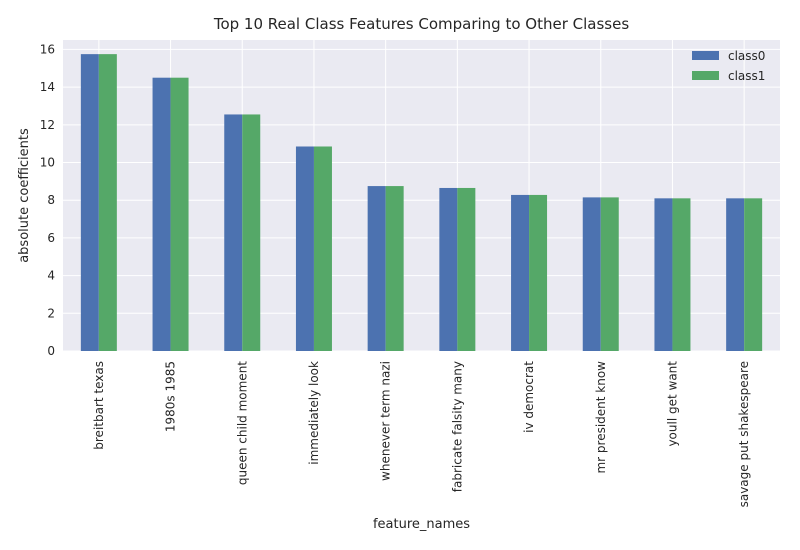  What do you see at coordinates (24, 195) in the screenshot?
I see `y-axis-label: absolute coefficients` at bounding box center [24, 195].